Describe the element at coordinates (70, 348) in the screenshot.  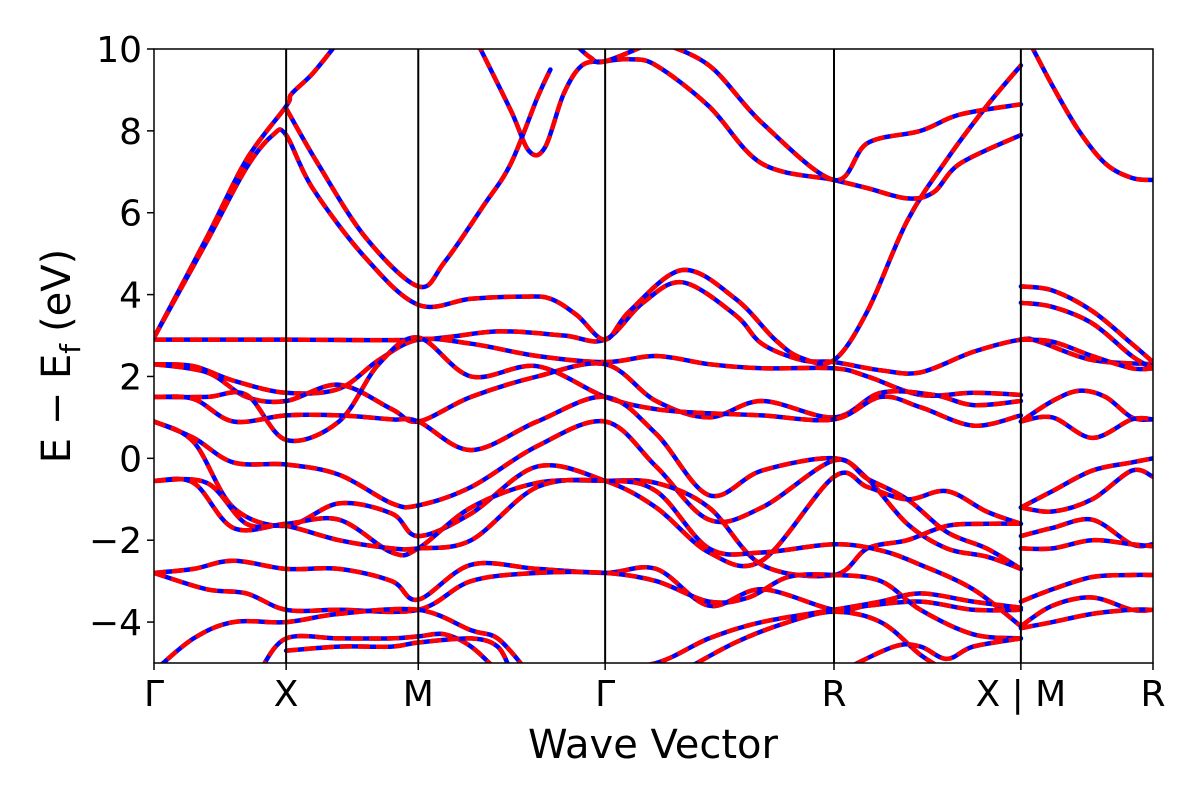
I see `y-axis-label-subscript: f` at that location.